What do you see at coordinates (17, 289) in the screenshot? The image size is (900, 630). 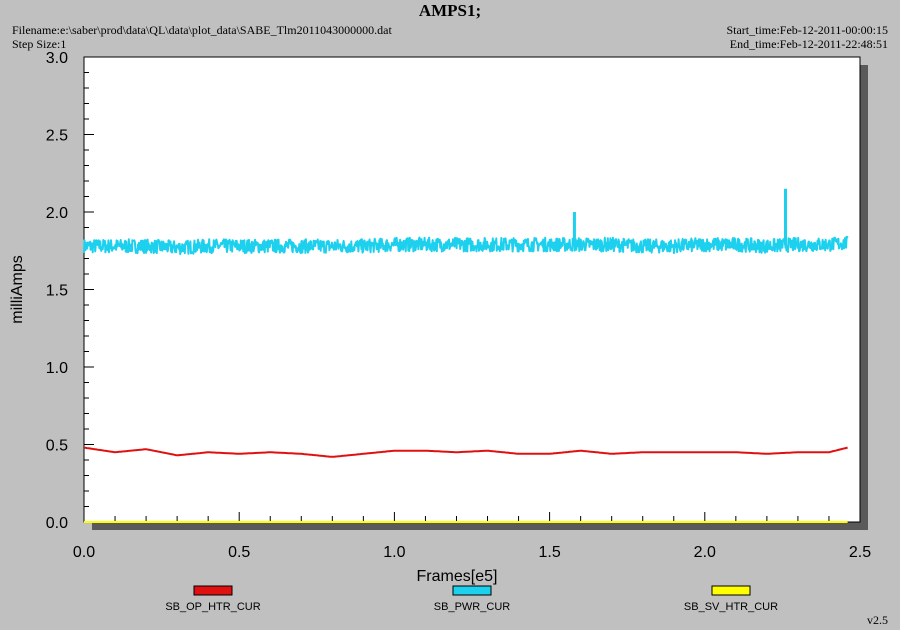 I see `y-axis-label: milliAmps` at bounding box center [17, 289].